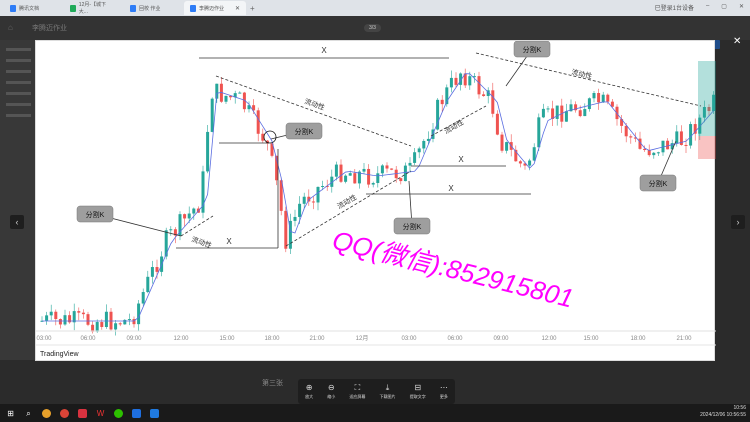 The image size is (750, 422). I want to click on time-axis-tick: 06:00, so click(455, 339).